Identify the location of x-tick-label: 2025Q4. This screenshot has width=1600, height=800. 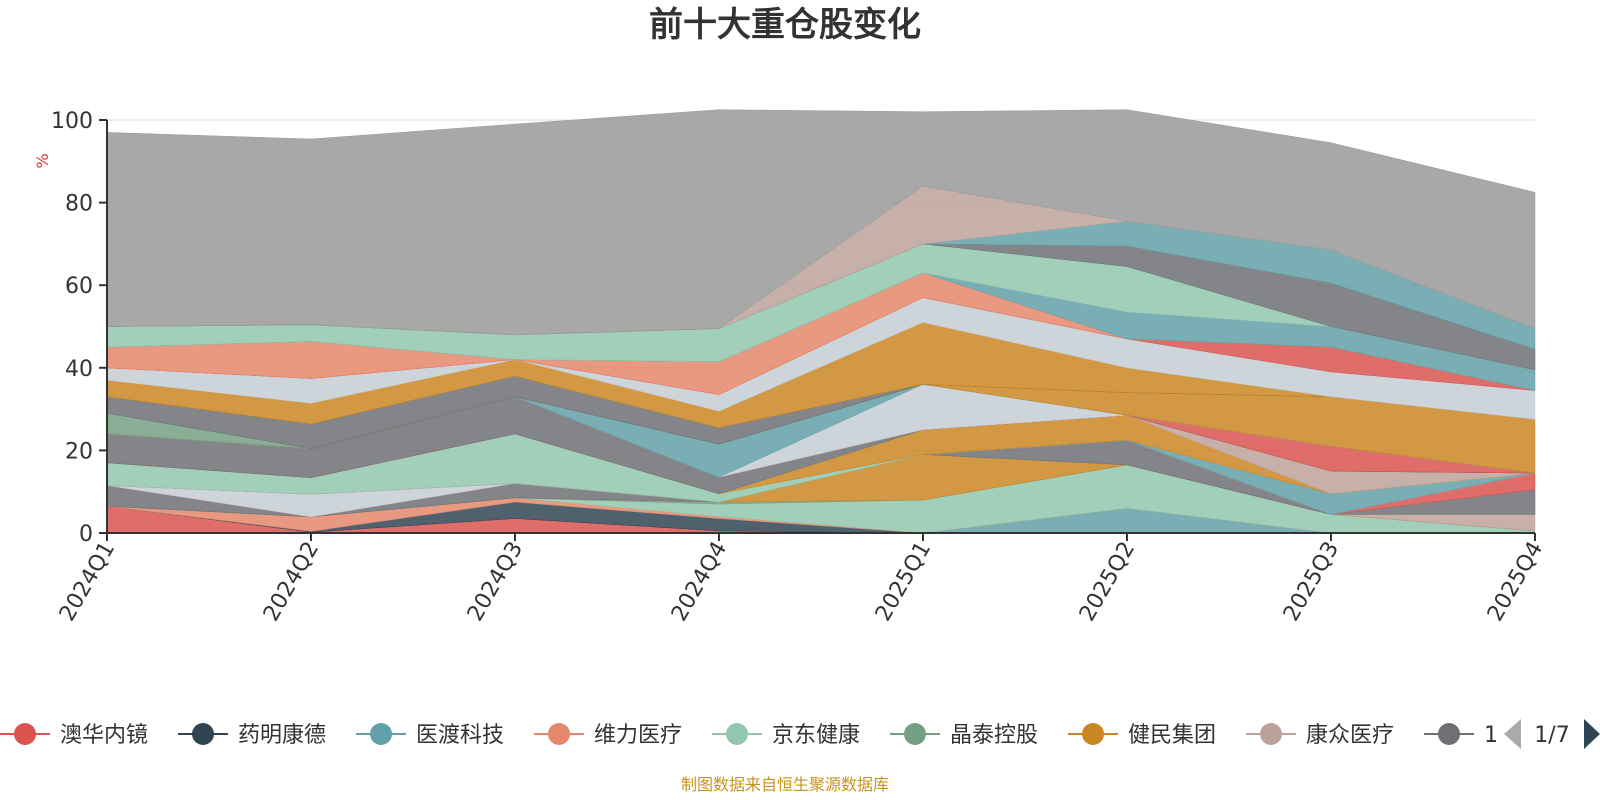
(1515, 582).